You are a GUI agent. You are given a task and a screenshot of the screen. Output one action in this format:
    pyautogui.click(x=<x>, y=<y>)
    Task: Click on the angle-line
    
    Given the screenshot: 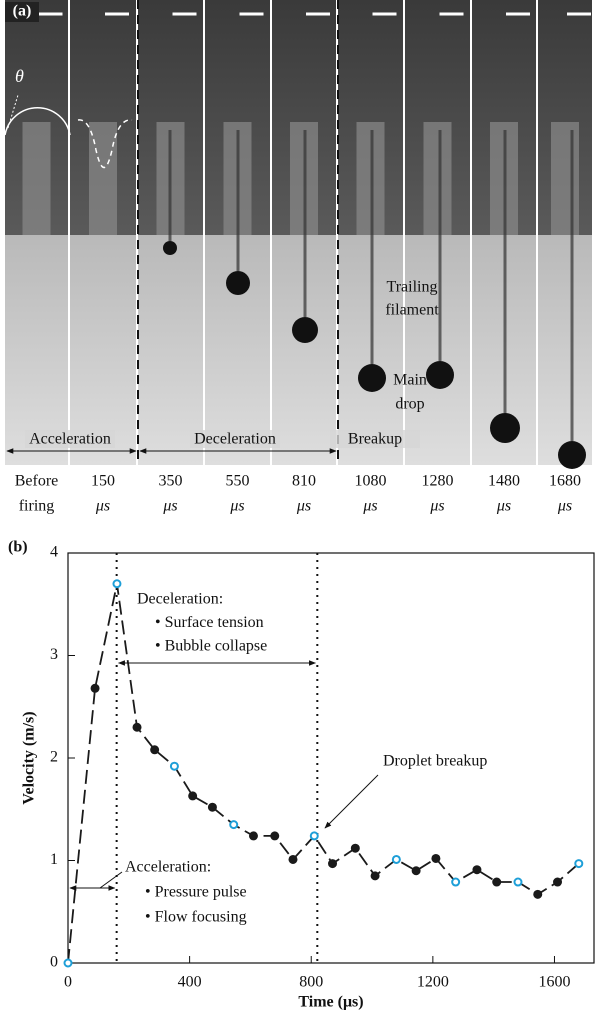 What is the action you would take?
    pyautogui.click(x=13, y=111)
    